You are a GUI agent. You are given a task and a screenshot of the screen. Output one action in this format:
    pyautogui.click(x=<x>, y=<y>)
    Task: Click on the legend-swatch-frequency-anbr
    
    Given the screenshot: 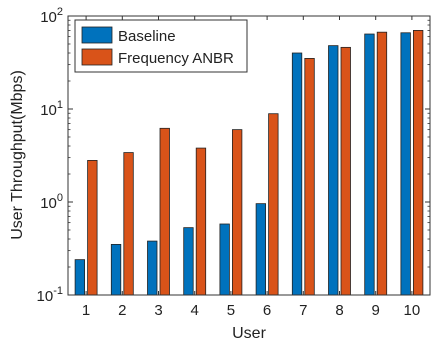 What is the action you would take?
    pyautogui.click(x=97, y=57)
    